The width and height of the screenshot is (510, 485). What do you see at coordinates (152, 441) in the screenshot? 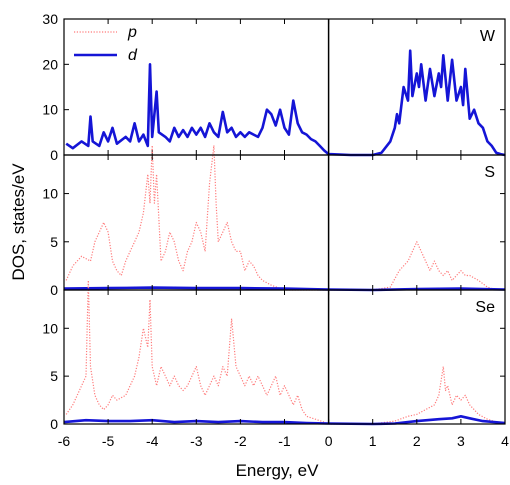
I see `x-tick-label--4: -4` at bounding box center [152, 441].